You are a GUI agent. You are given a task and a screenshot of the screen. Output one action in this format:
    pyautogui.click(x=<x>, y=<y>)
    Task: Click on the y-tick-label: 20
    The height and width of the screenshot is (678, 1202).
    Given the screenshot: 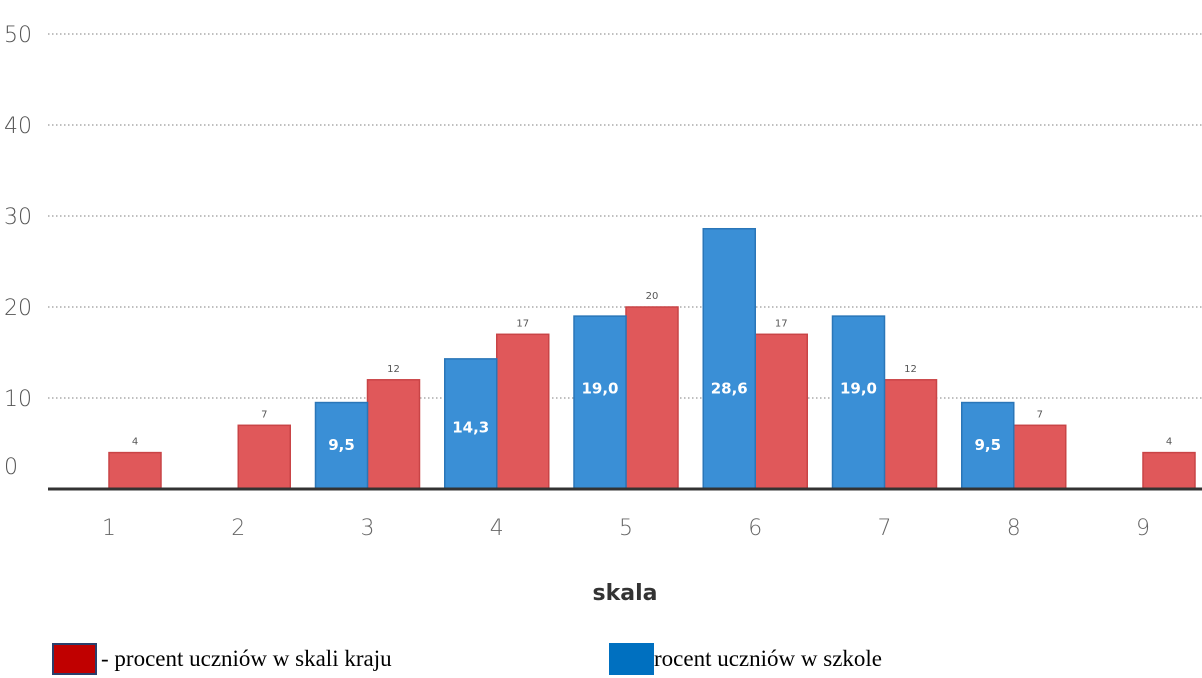 What is the action you would take?
    pyautogui.click(x=18, y=308)
    